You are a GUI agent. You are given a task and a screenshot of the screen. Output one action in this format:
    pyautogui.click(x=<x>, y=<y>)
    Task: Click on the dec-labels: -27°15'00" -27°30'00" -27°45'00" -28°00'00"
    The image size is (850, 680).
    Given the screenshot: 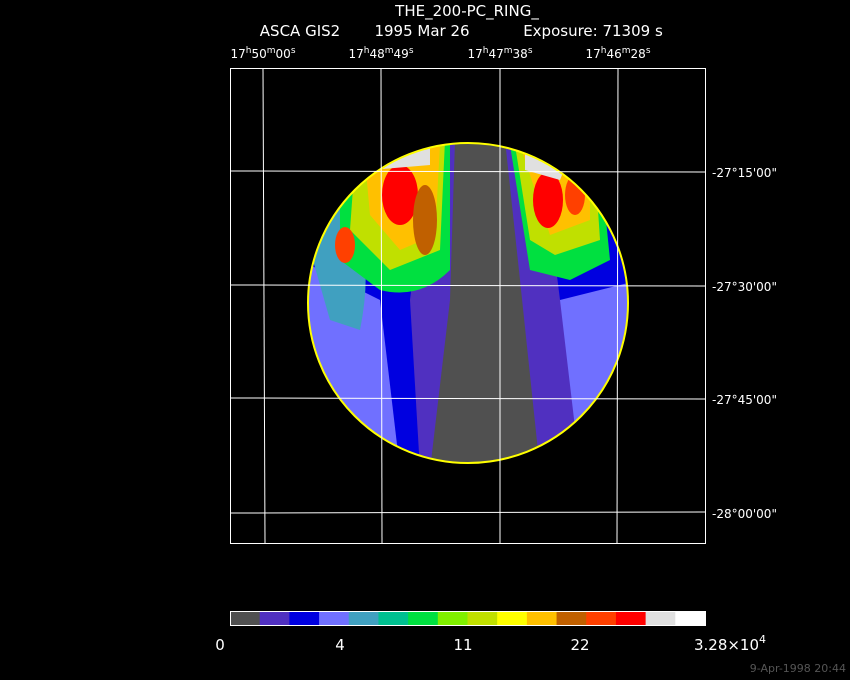 What is the action you would take?
    pyautogui.click(x=744, y=343)
    